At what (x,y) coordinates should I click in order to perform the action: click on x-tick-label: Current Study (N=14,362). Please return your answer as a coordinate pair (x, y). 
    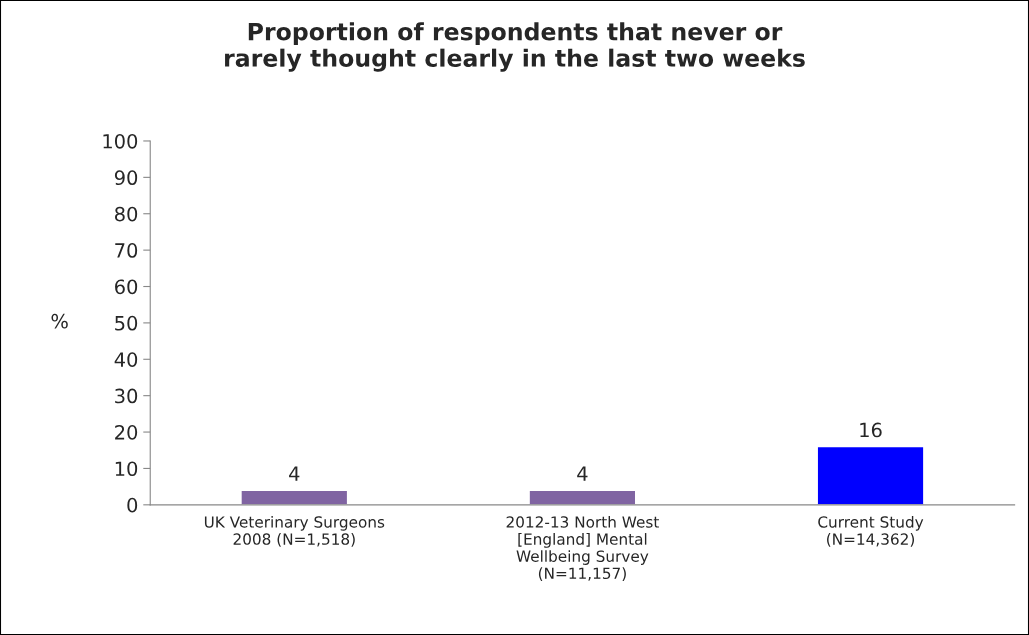
    Looking at the image, I should click on (871, 531).